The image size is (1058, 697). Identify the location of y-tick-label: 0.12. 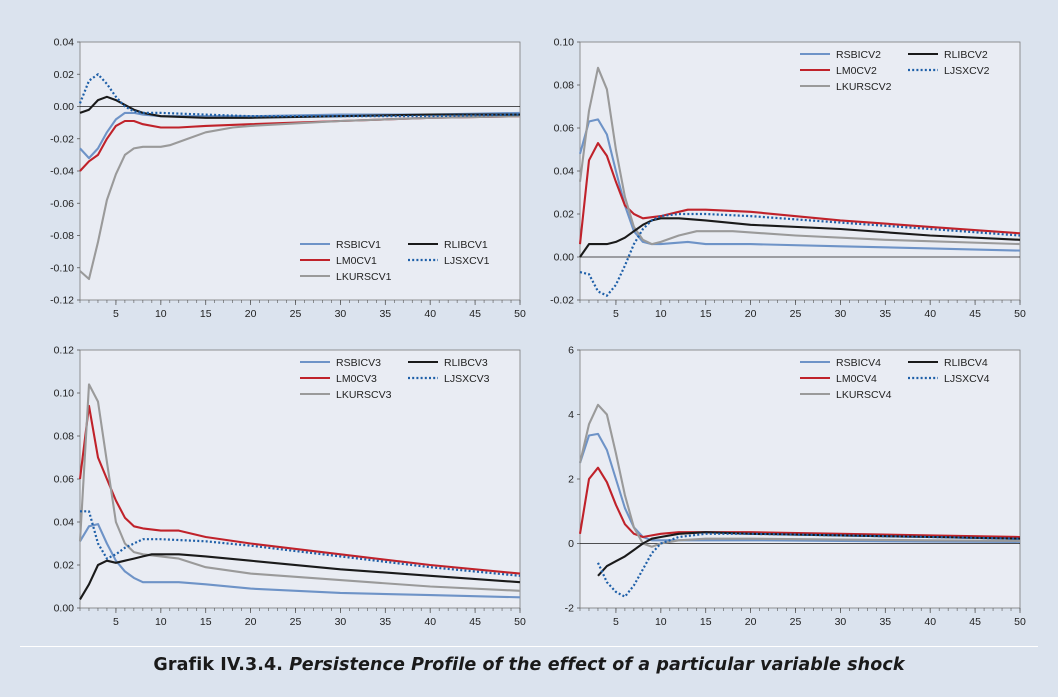
(64, 351).